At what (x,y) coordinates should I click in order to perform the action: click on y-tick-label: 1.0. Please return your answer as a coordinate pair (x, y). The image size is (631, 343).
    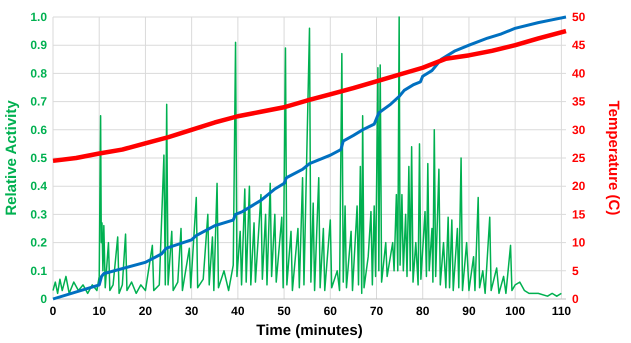
    Looking at the image, I should click on (39, 17).